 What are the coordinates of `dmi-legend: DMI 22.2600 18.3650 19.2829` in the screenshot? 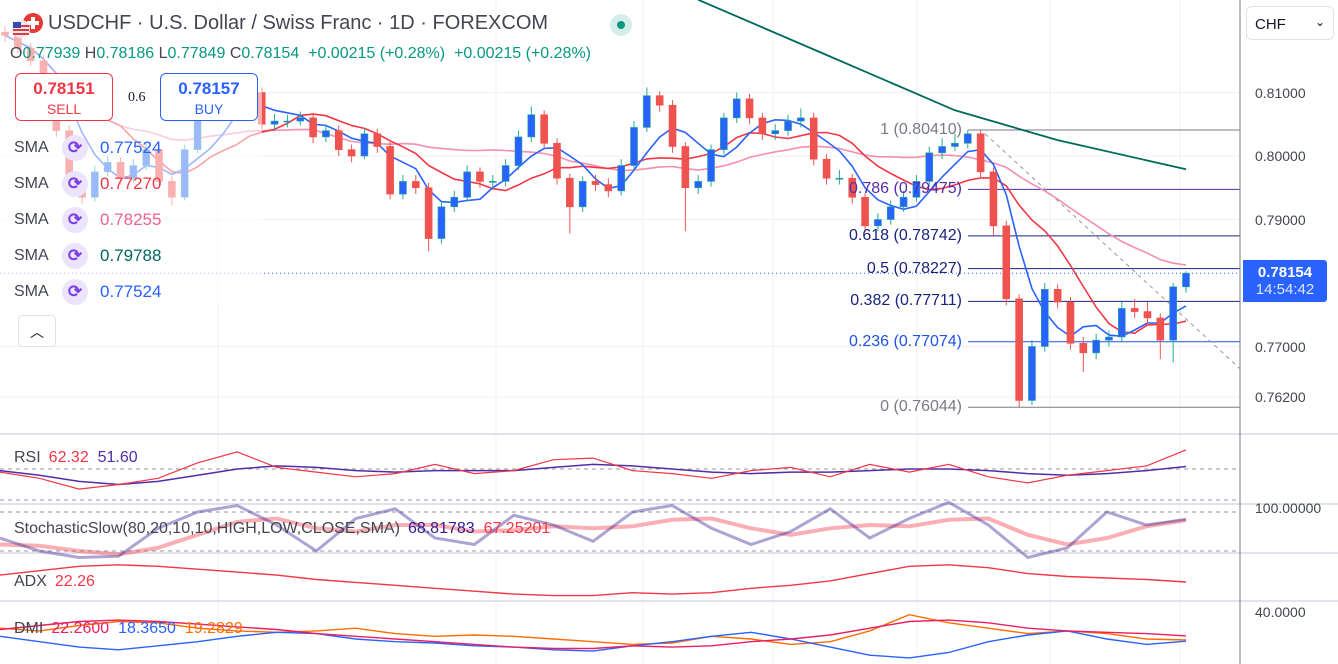 It's located at (128, 629).